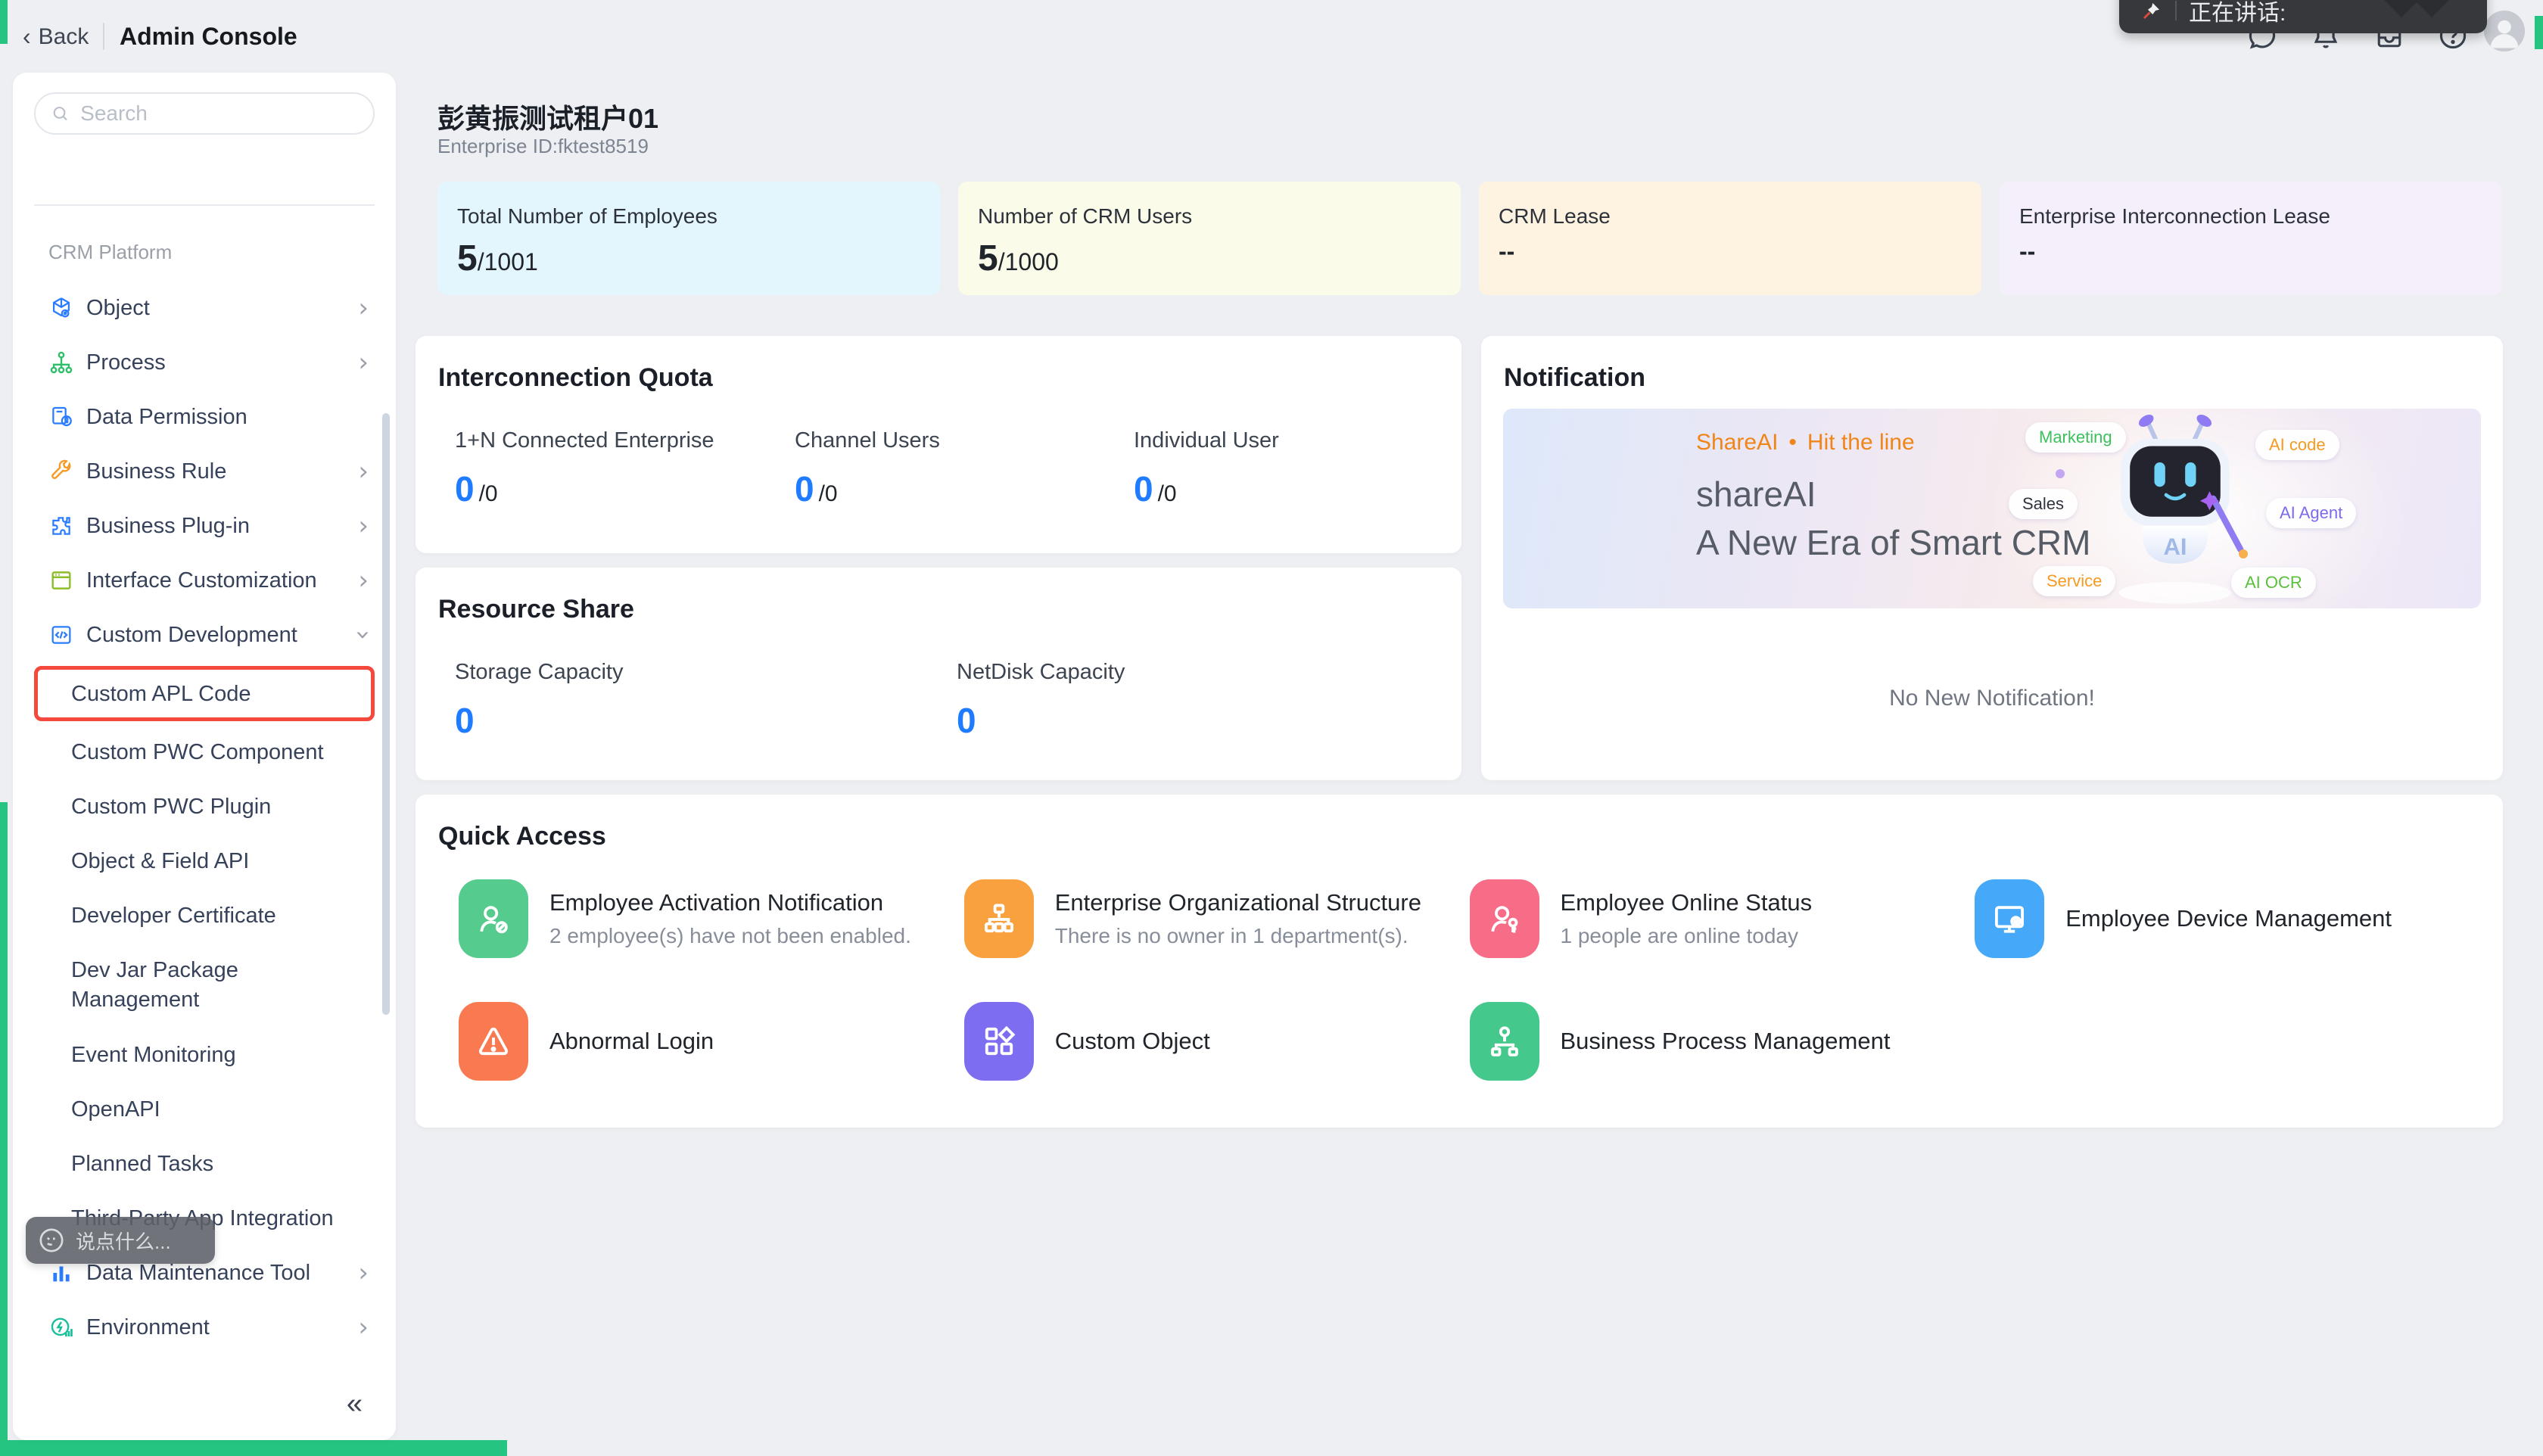 The width and height of the screenshot is (2543, 1456). I want to click on stat-label: Total Number of Employees, so click(587, 216).